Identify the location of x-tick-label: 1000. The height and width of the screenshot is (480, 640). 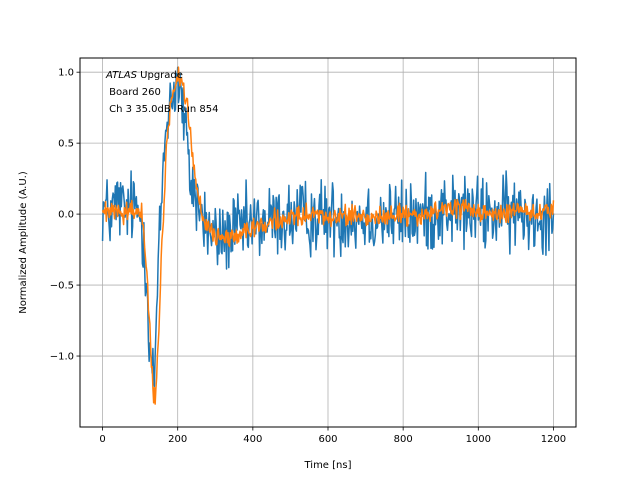
(478, 439).